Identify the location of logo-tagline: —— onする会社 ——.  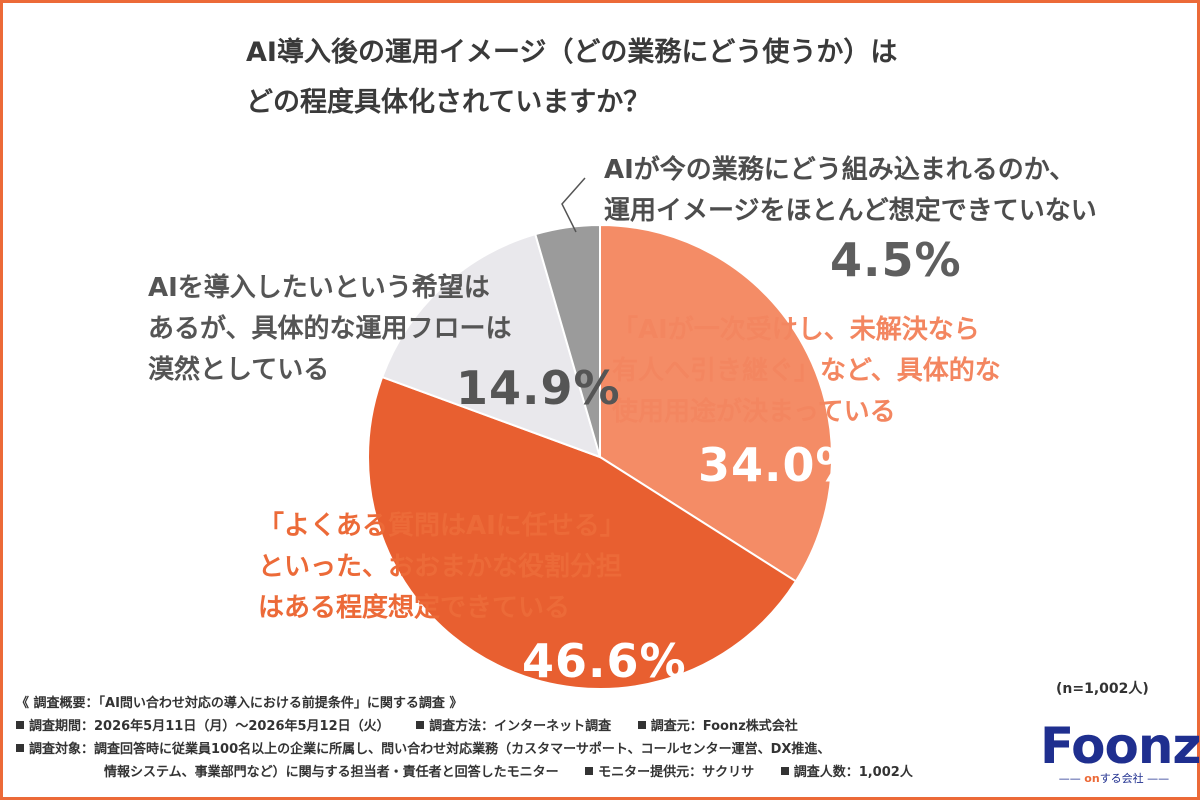
(1114, 778).